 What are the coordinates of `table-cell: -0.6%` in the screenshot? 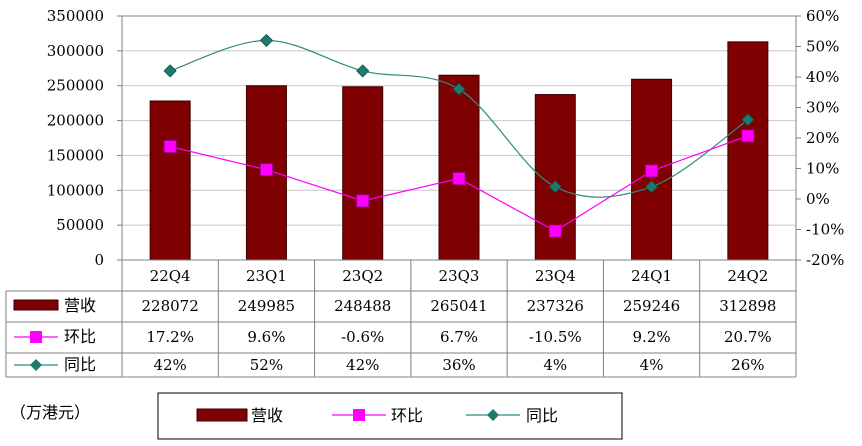 It's located at (362, 337).